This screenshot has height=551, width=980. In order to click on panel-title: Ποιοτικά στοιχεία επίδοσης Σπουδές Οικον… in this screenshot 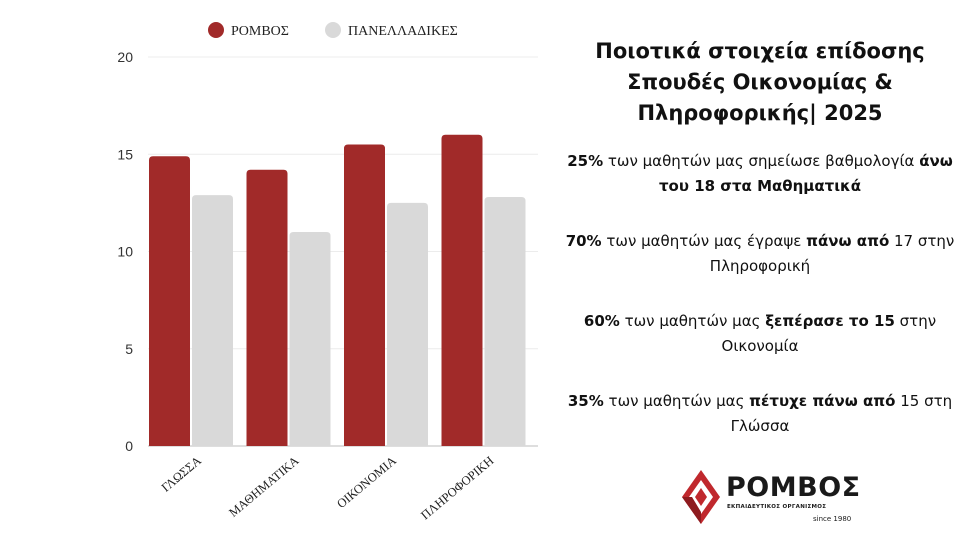, I will do `click(760, 82)`.